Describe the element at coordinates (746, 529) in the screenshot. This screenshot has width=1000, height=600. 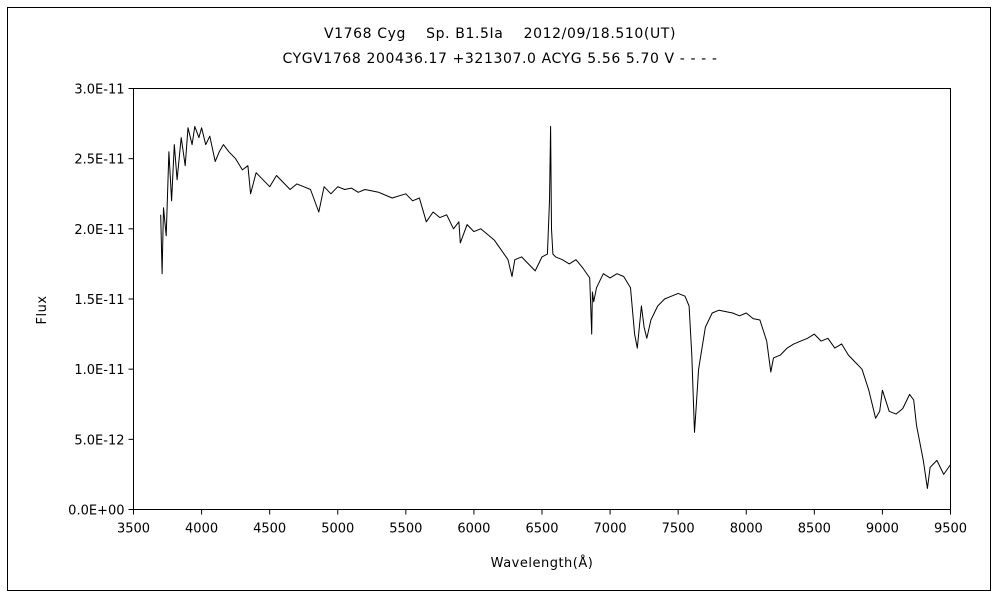
I see `x-tick-label: 8000` at that location.